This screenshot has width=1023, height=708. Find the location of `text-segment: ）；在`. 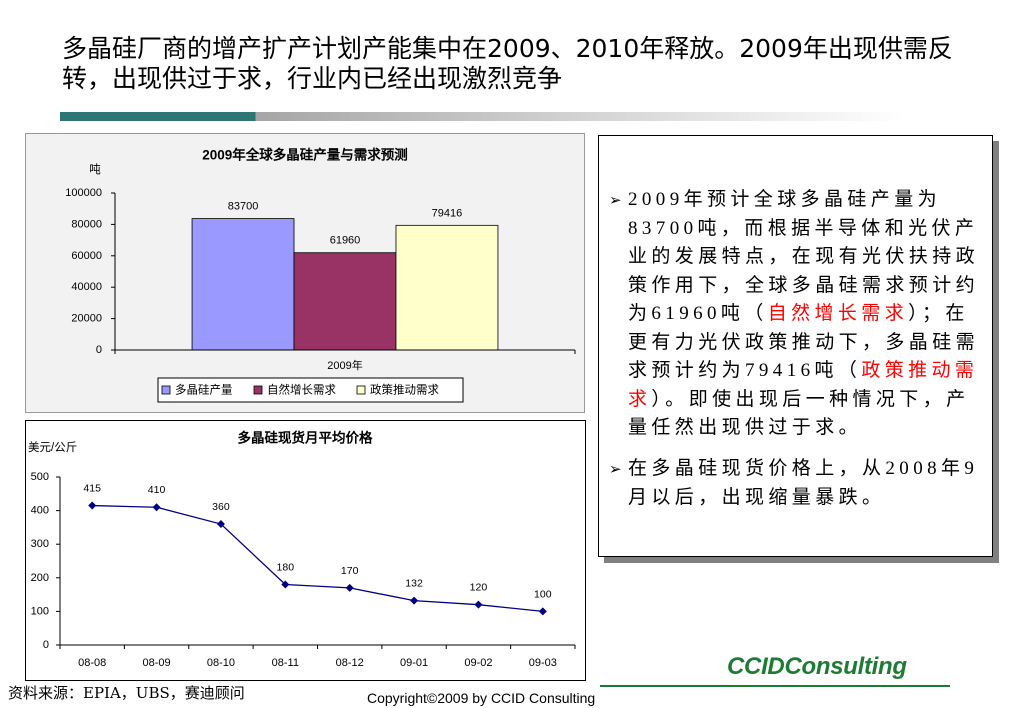

text-segment: ）；在 is located at coordinates (938, 313).